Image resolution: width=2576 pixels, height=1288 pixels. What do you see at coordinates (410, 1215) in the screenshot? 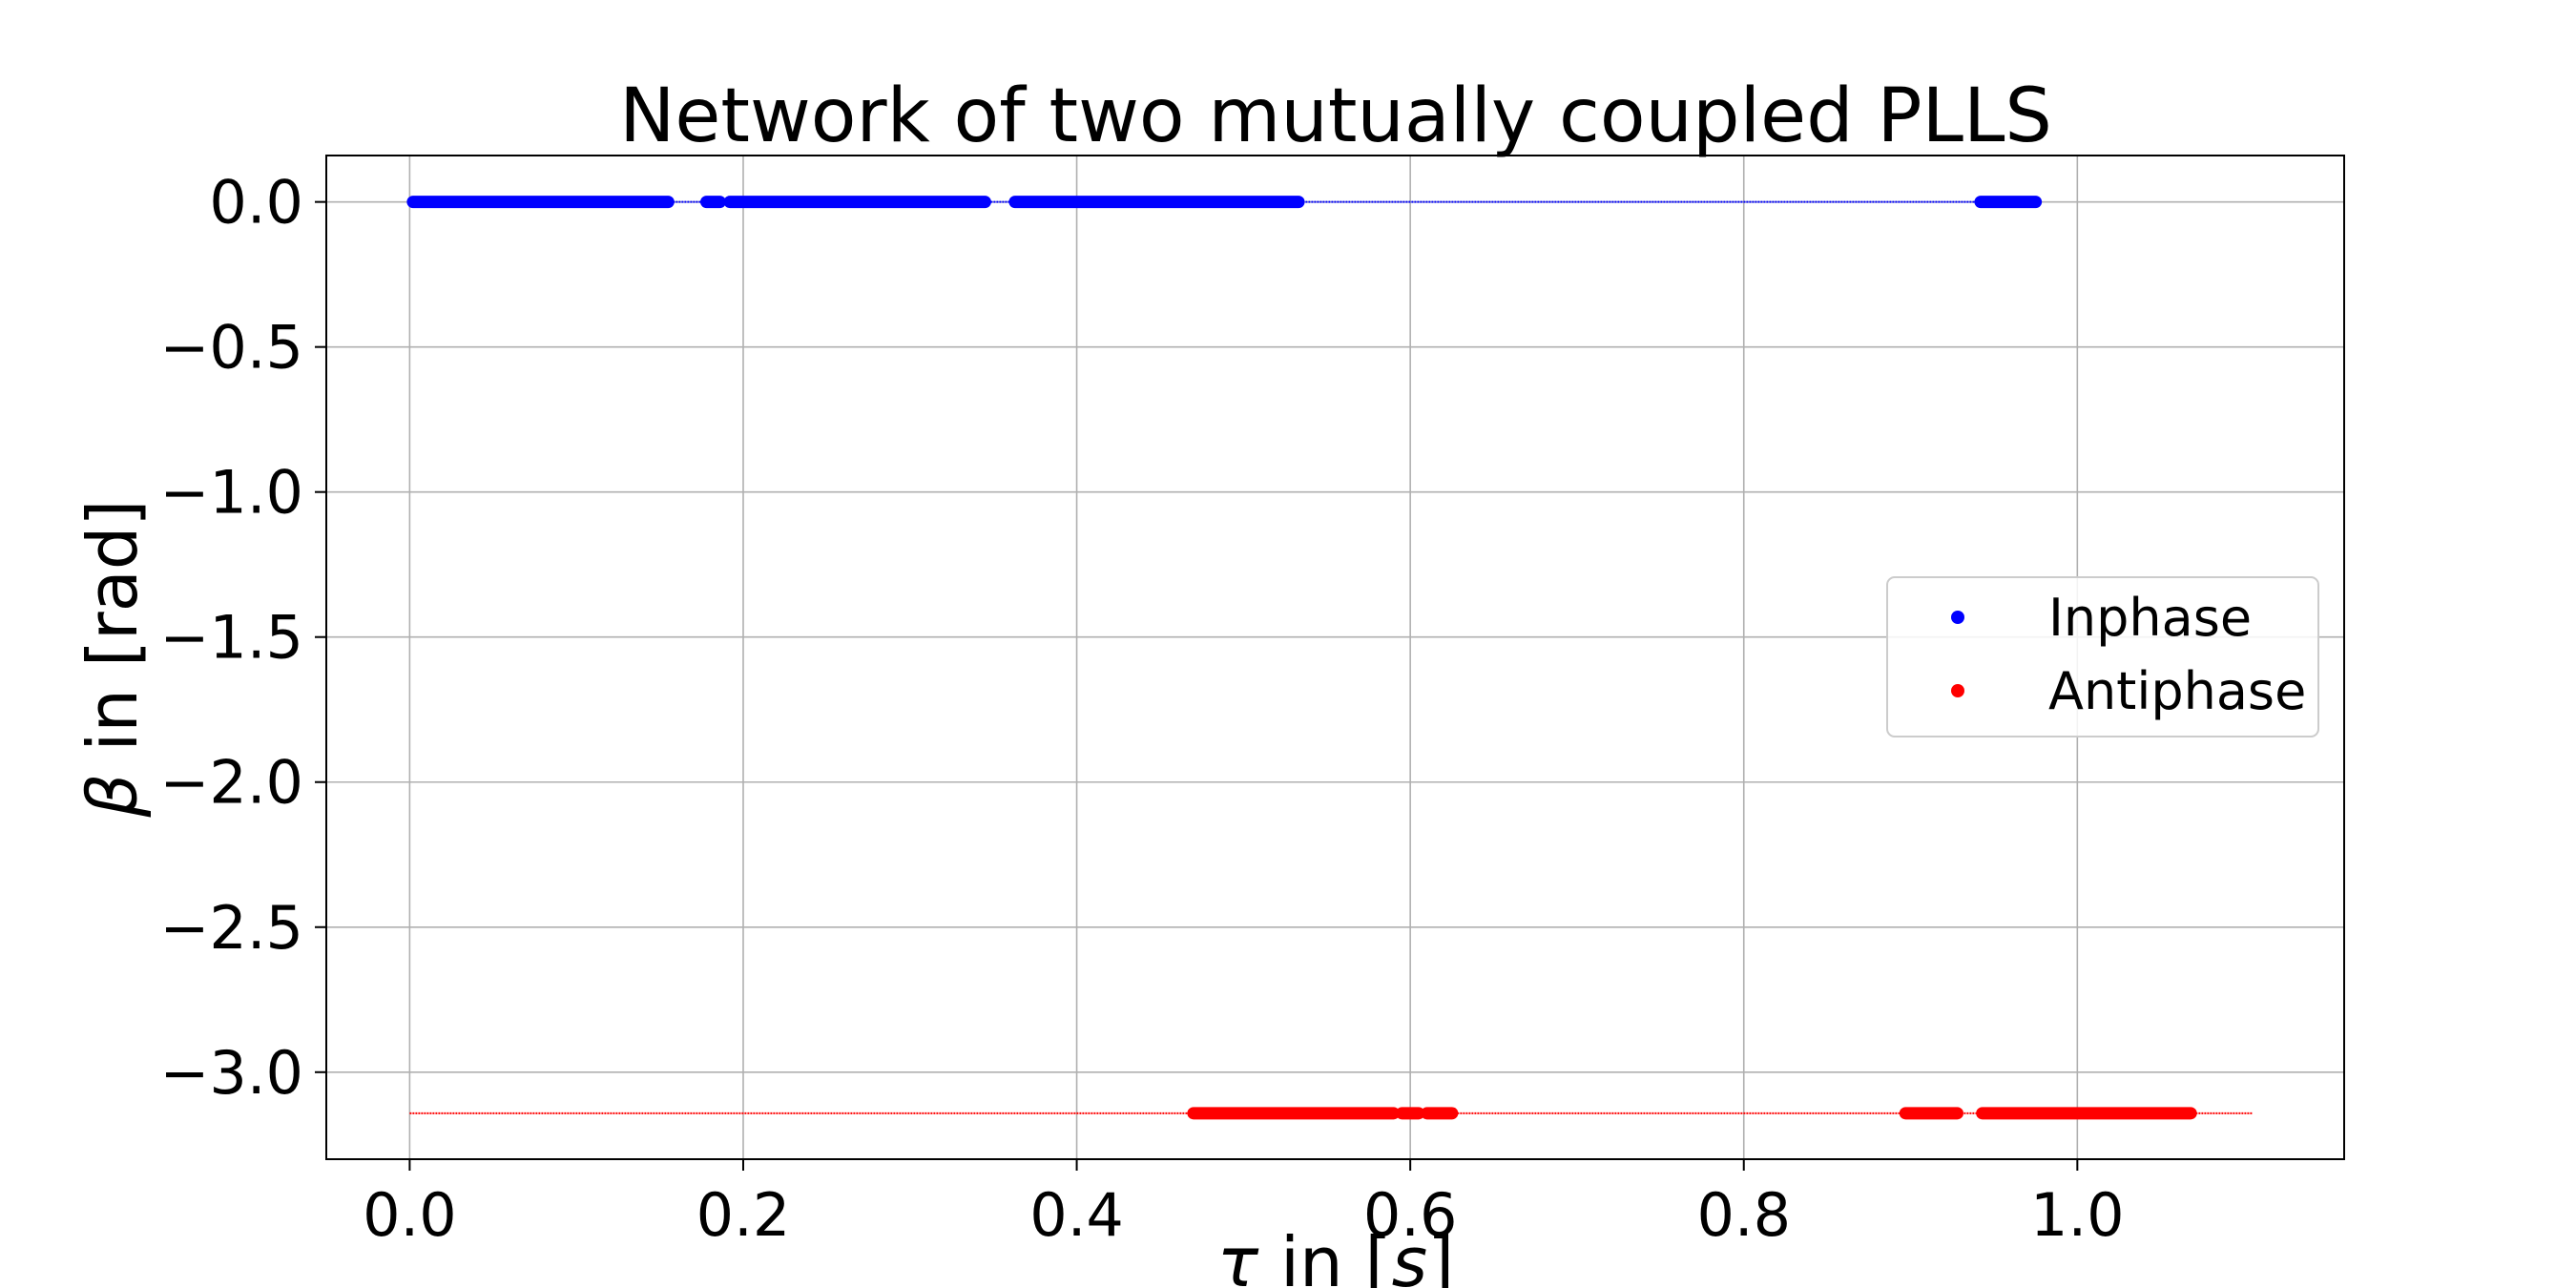
I see `x-tick-label: 0.0` at bounding box center [410, 1215].